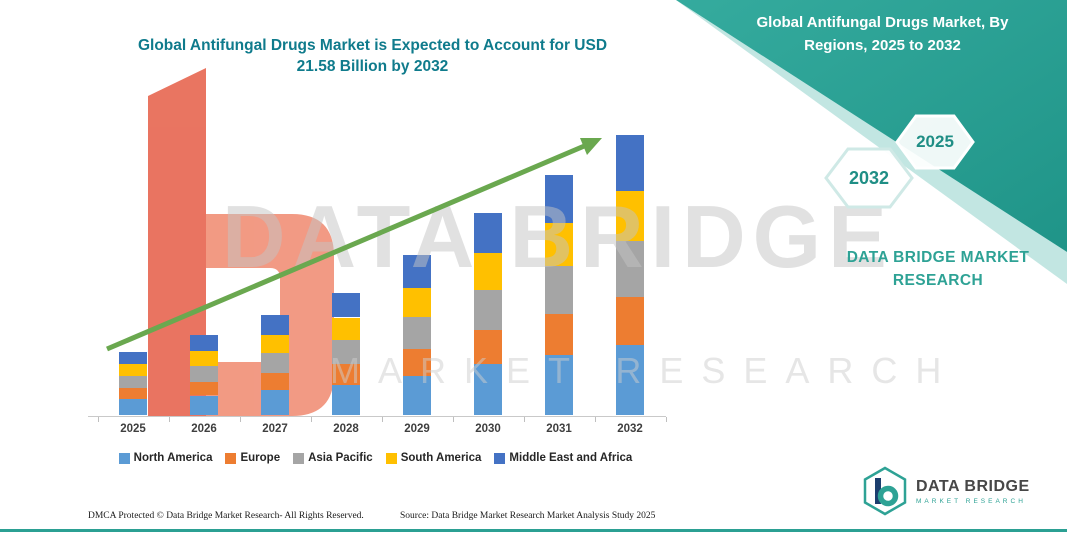 The height and width of the screenshot is (533, 1067). What do you see at coordinates (882, 46) in the screenshot?
I see `side-panel-title-line2: Regions, 2025 to 2032` at bounding box center [882, 46].